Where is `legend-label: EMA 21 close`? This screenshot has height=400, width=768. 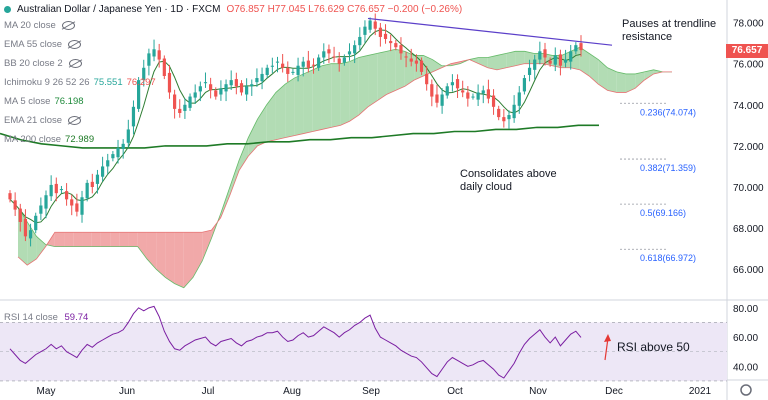
legend-label: EMA 21 close is located at coordinates (33, 120).